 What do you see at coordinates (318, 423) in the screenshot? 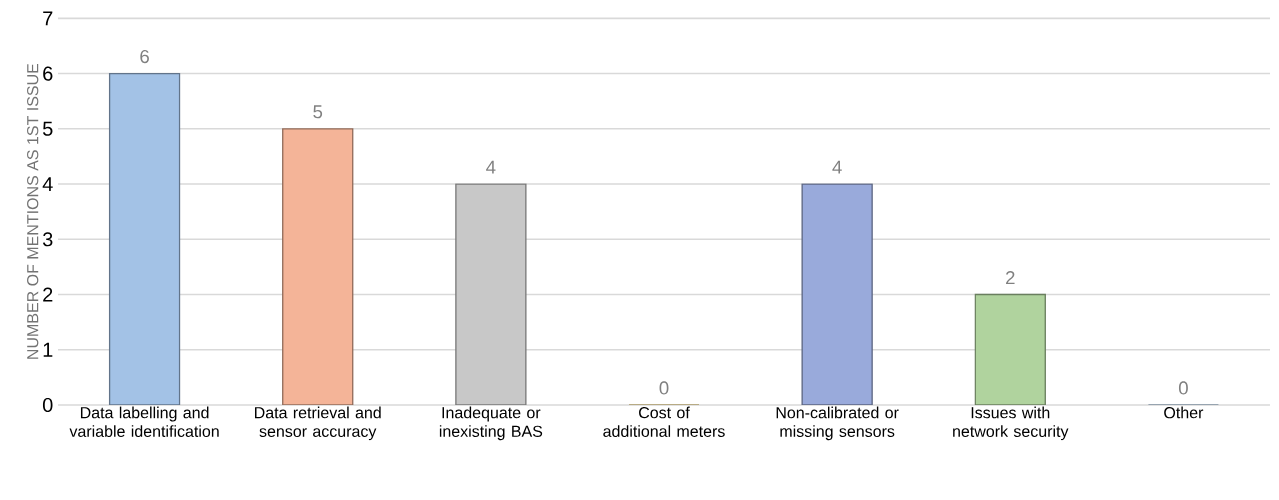
I see `x-tick-label: Data retrieval and sensor accuracy` at bounding box center [318, 423].